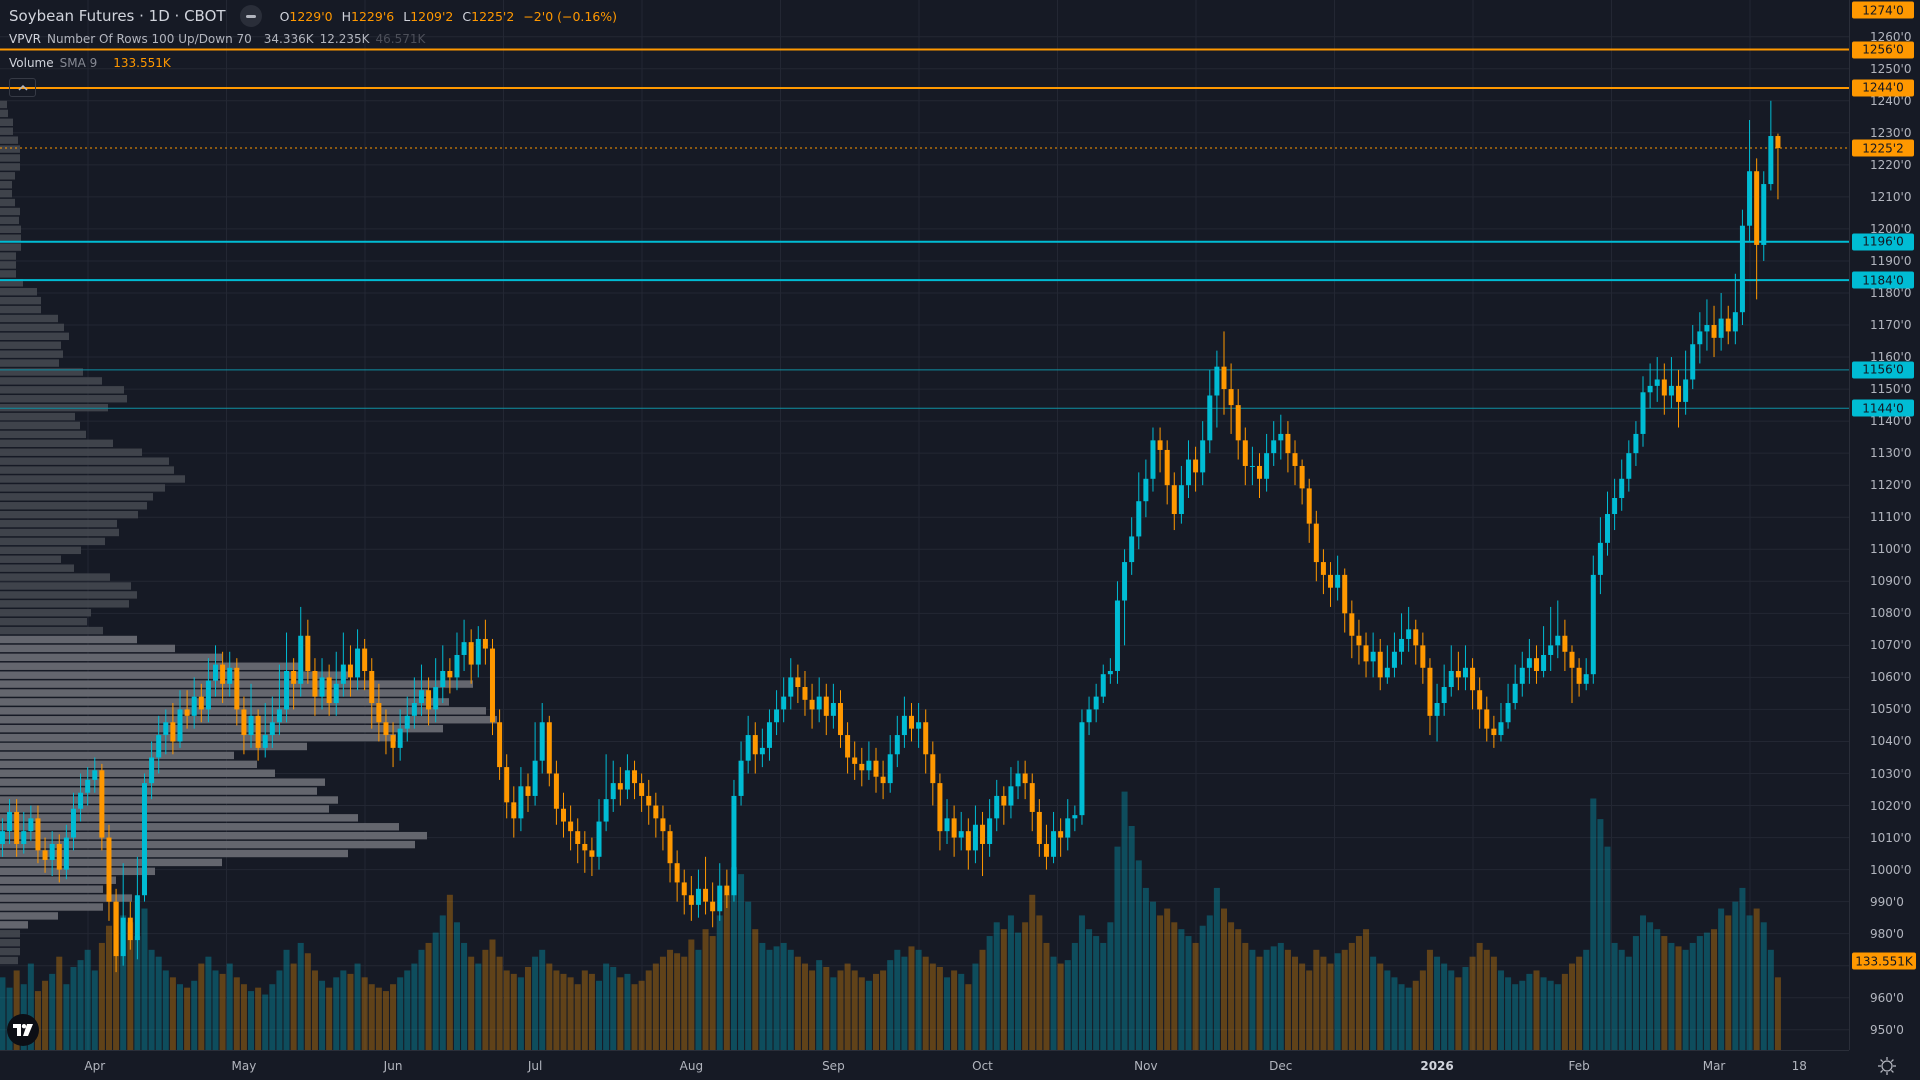 The image size is (1920, 1080). Describe the element at coordinates (1891, 100) in the screenshot. I see `price-tick-label: 1240'0` at that location.